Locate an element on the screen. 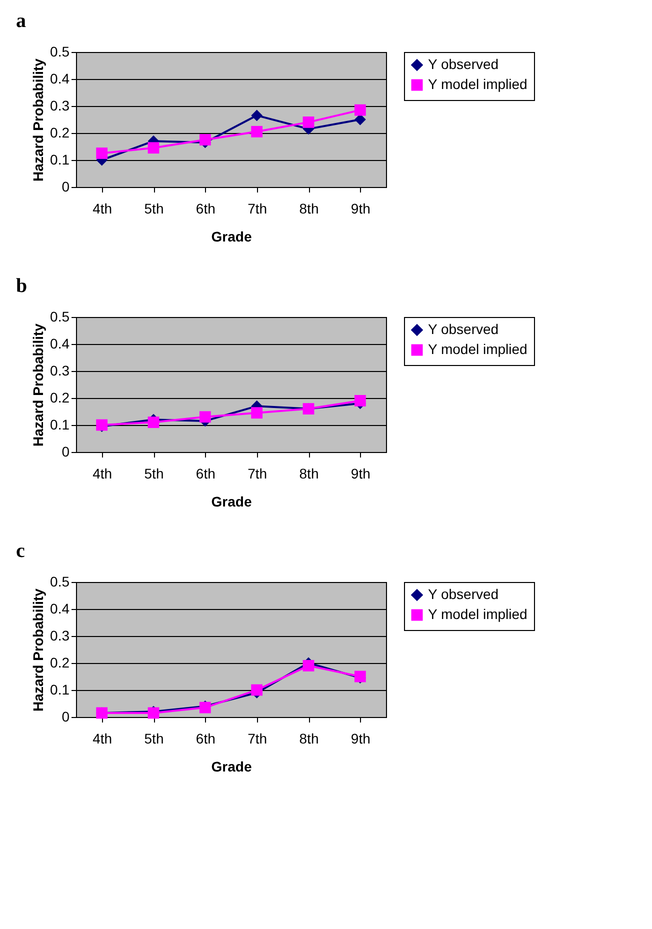 Image resolution: width=652 pixels, height=929 pixels. chart-title: a is located at coordinates (21, 21).